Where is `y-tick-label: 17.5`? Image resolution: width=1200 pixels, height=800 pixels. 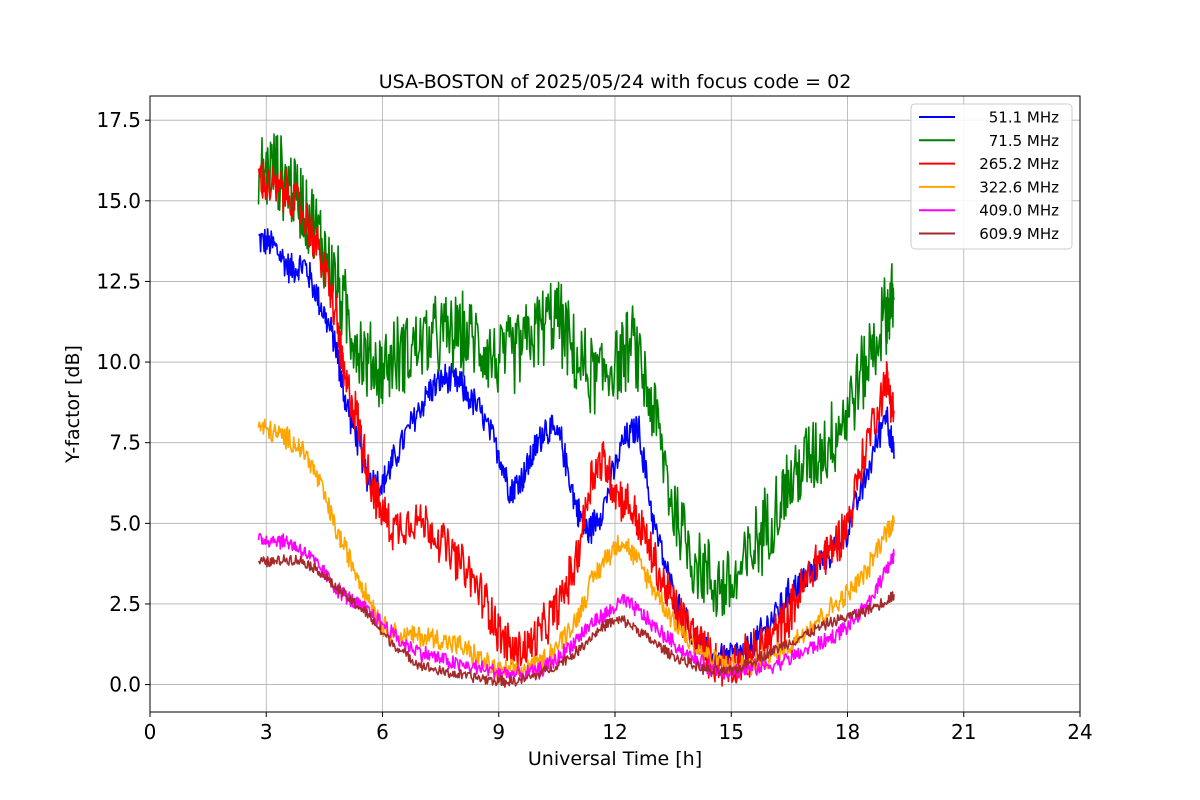 y-tick-label: 17.5 is located at coordinates (118, 120).